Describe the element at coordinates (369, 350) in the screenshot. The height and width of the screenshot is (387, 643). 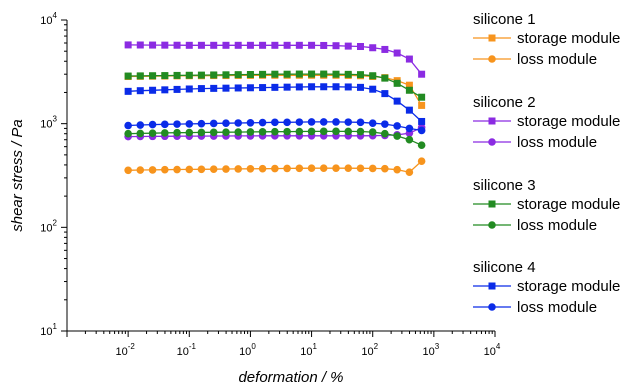
I see `x-tick-label: 10²` at that location.